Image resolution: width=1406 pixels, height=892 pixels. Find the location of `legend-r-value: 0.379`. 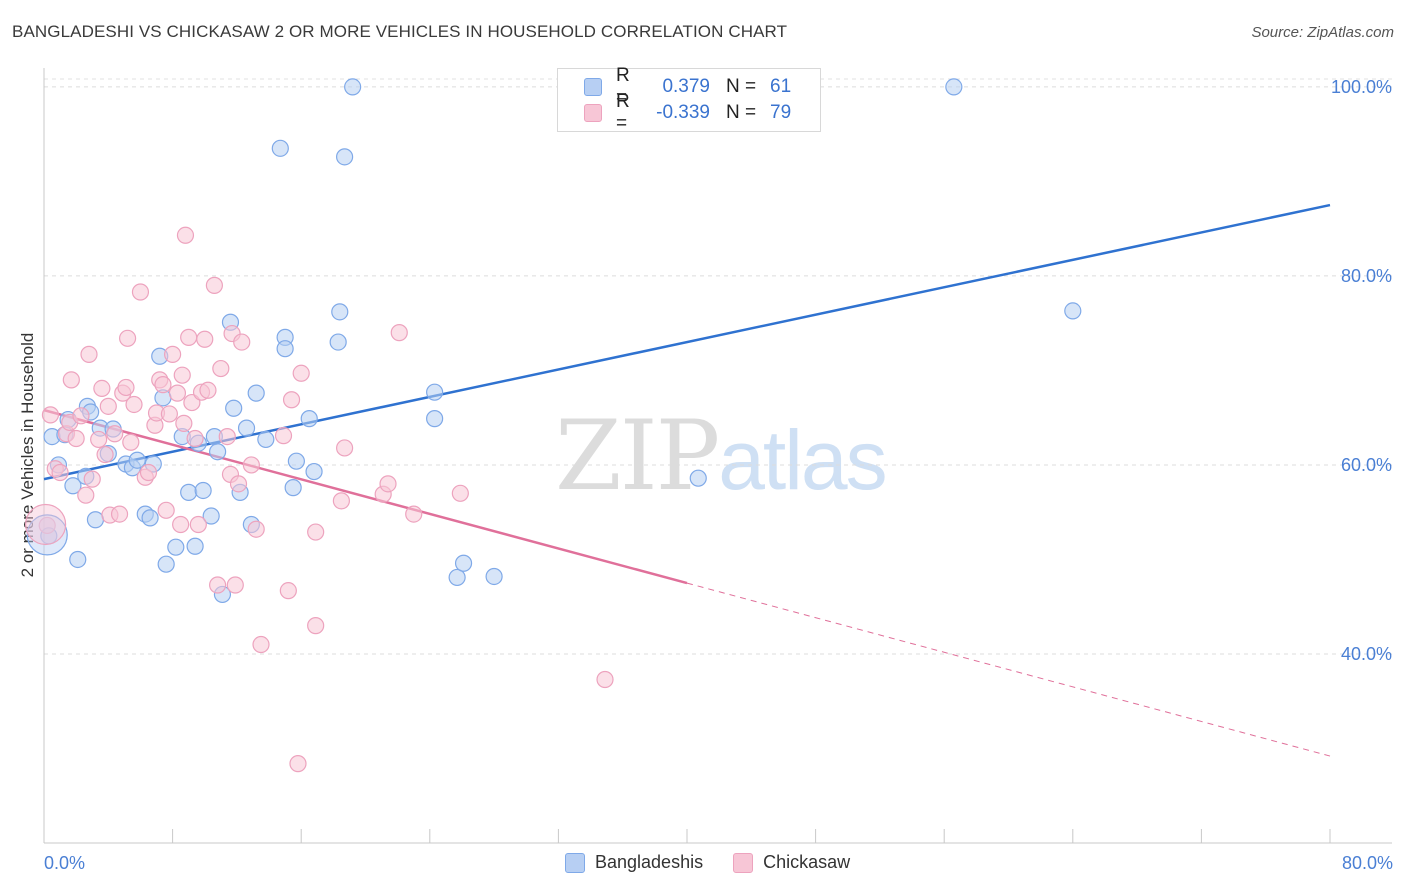

legend-r-value: 0.379 is located at coordinates (686, 86).